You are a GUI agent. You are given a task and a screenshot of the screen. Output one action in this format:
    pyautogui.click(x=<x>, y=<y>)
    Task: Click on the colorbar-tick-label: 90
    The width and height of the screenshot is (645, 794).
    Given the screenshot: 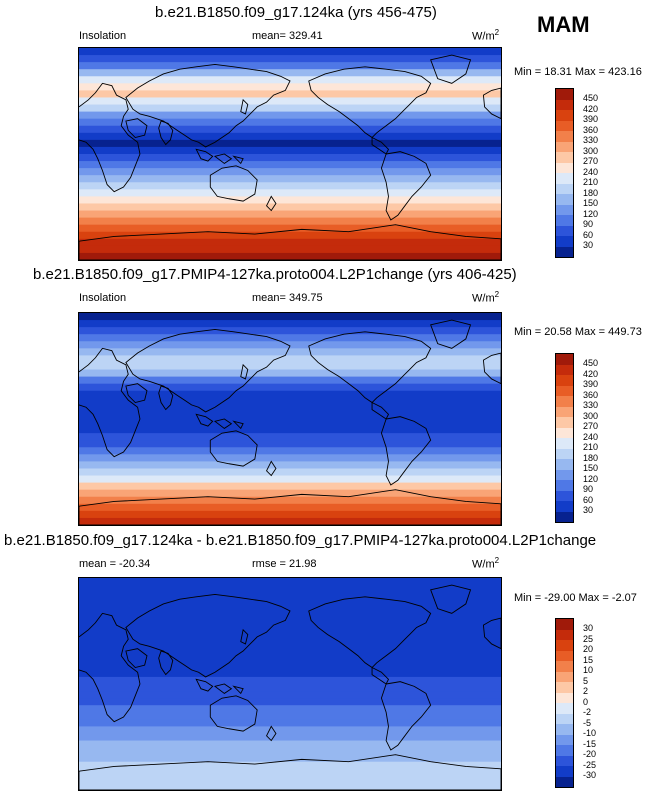 What is the action you would take?
    pyautogui.click(x=588, y=224)
    